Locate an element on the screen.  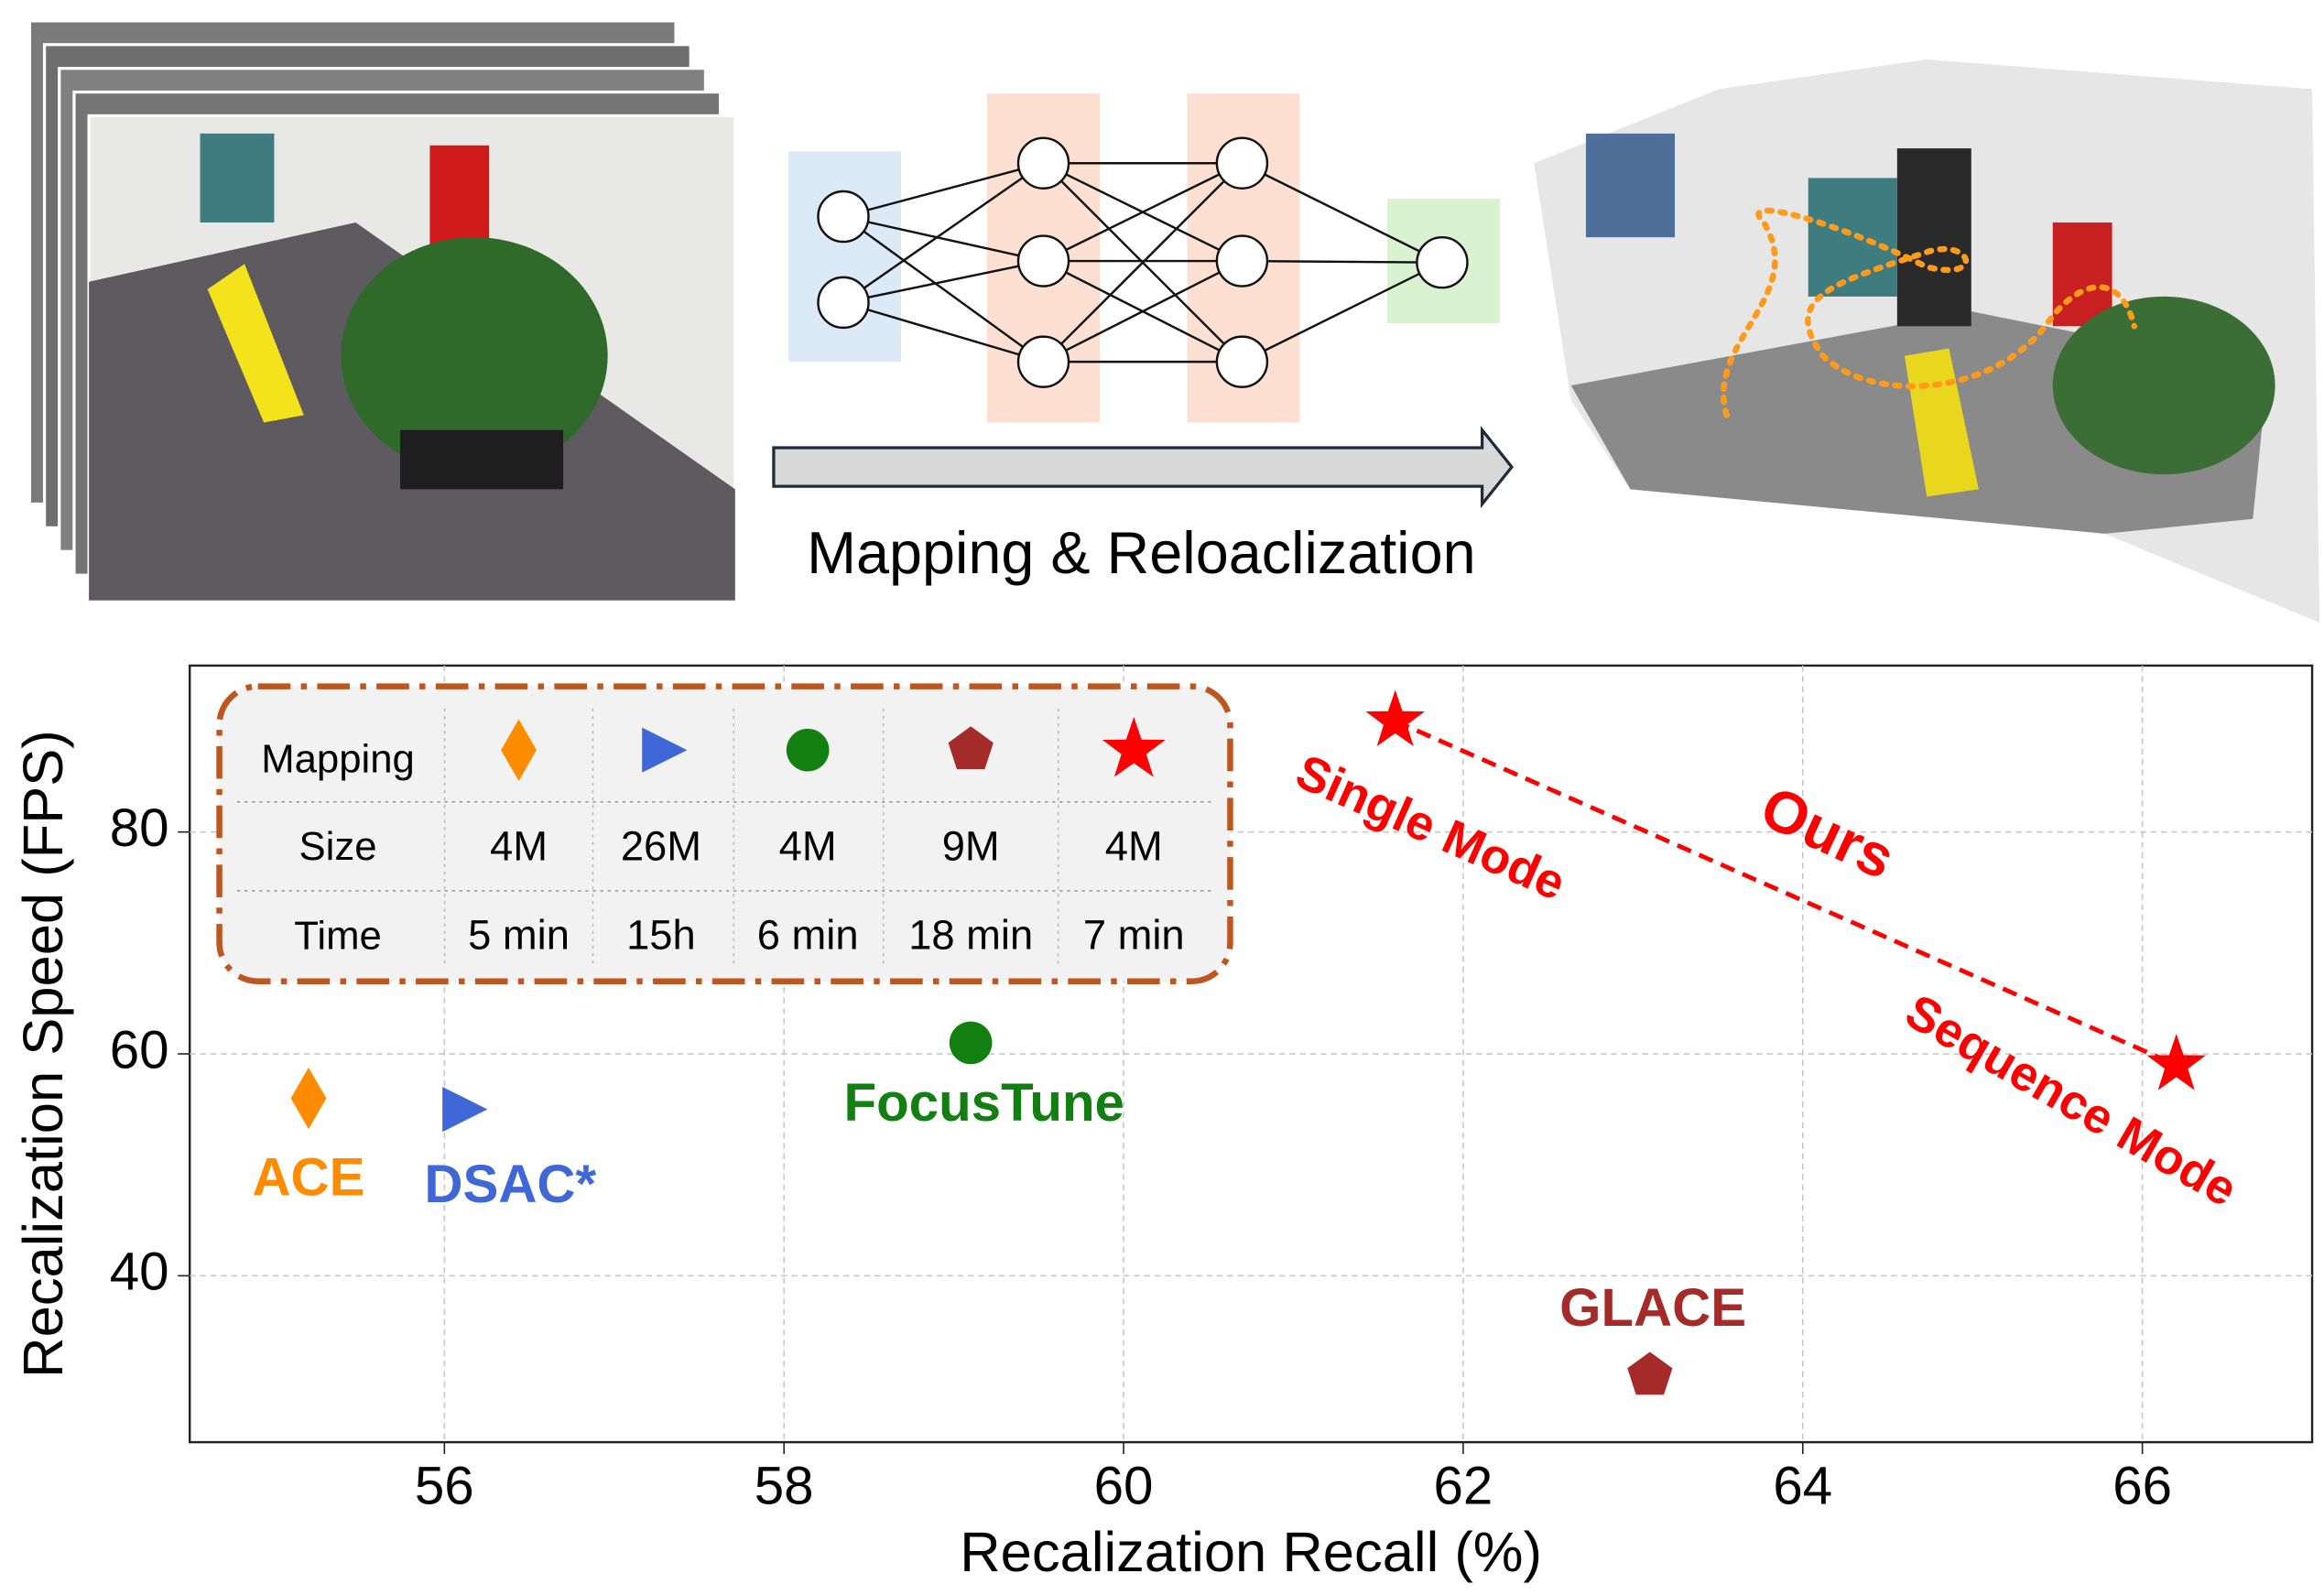
table-cell: 5 min is located at coordinates (519, 936).